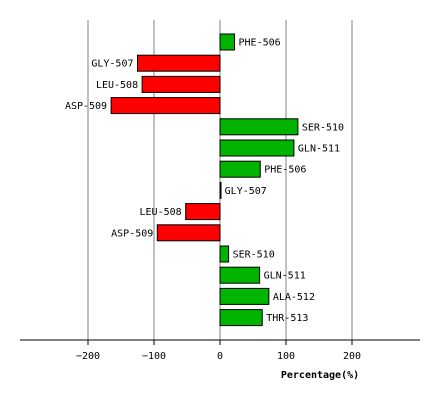  What do you see at coordinates (352, 356) in the screenshot?
I see `x-tick-label: 200` at bounding box center [352, 356].